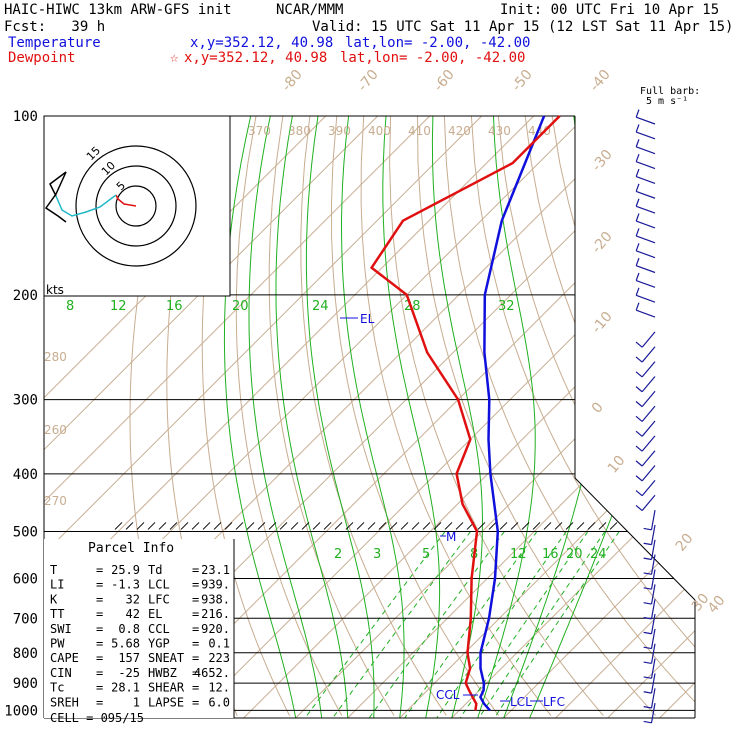 The height and width of the screenshot is (740, 740). I want to click on parcel-value: 920., so click(215, 629).